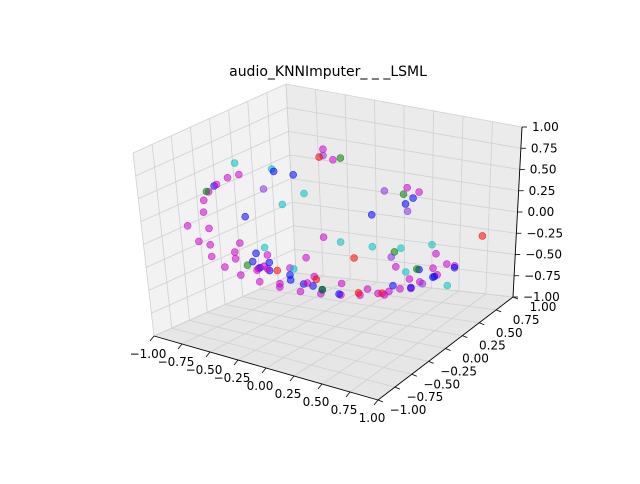 Image resolution: width=640 pixels, height=484 pixels. What do you see at coordinates (544, 148) in the screenshot?
I see `z-tick-label: 0.75` at bounding box center [544, 148].